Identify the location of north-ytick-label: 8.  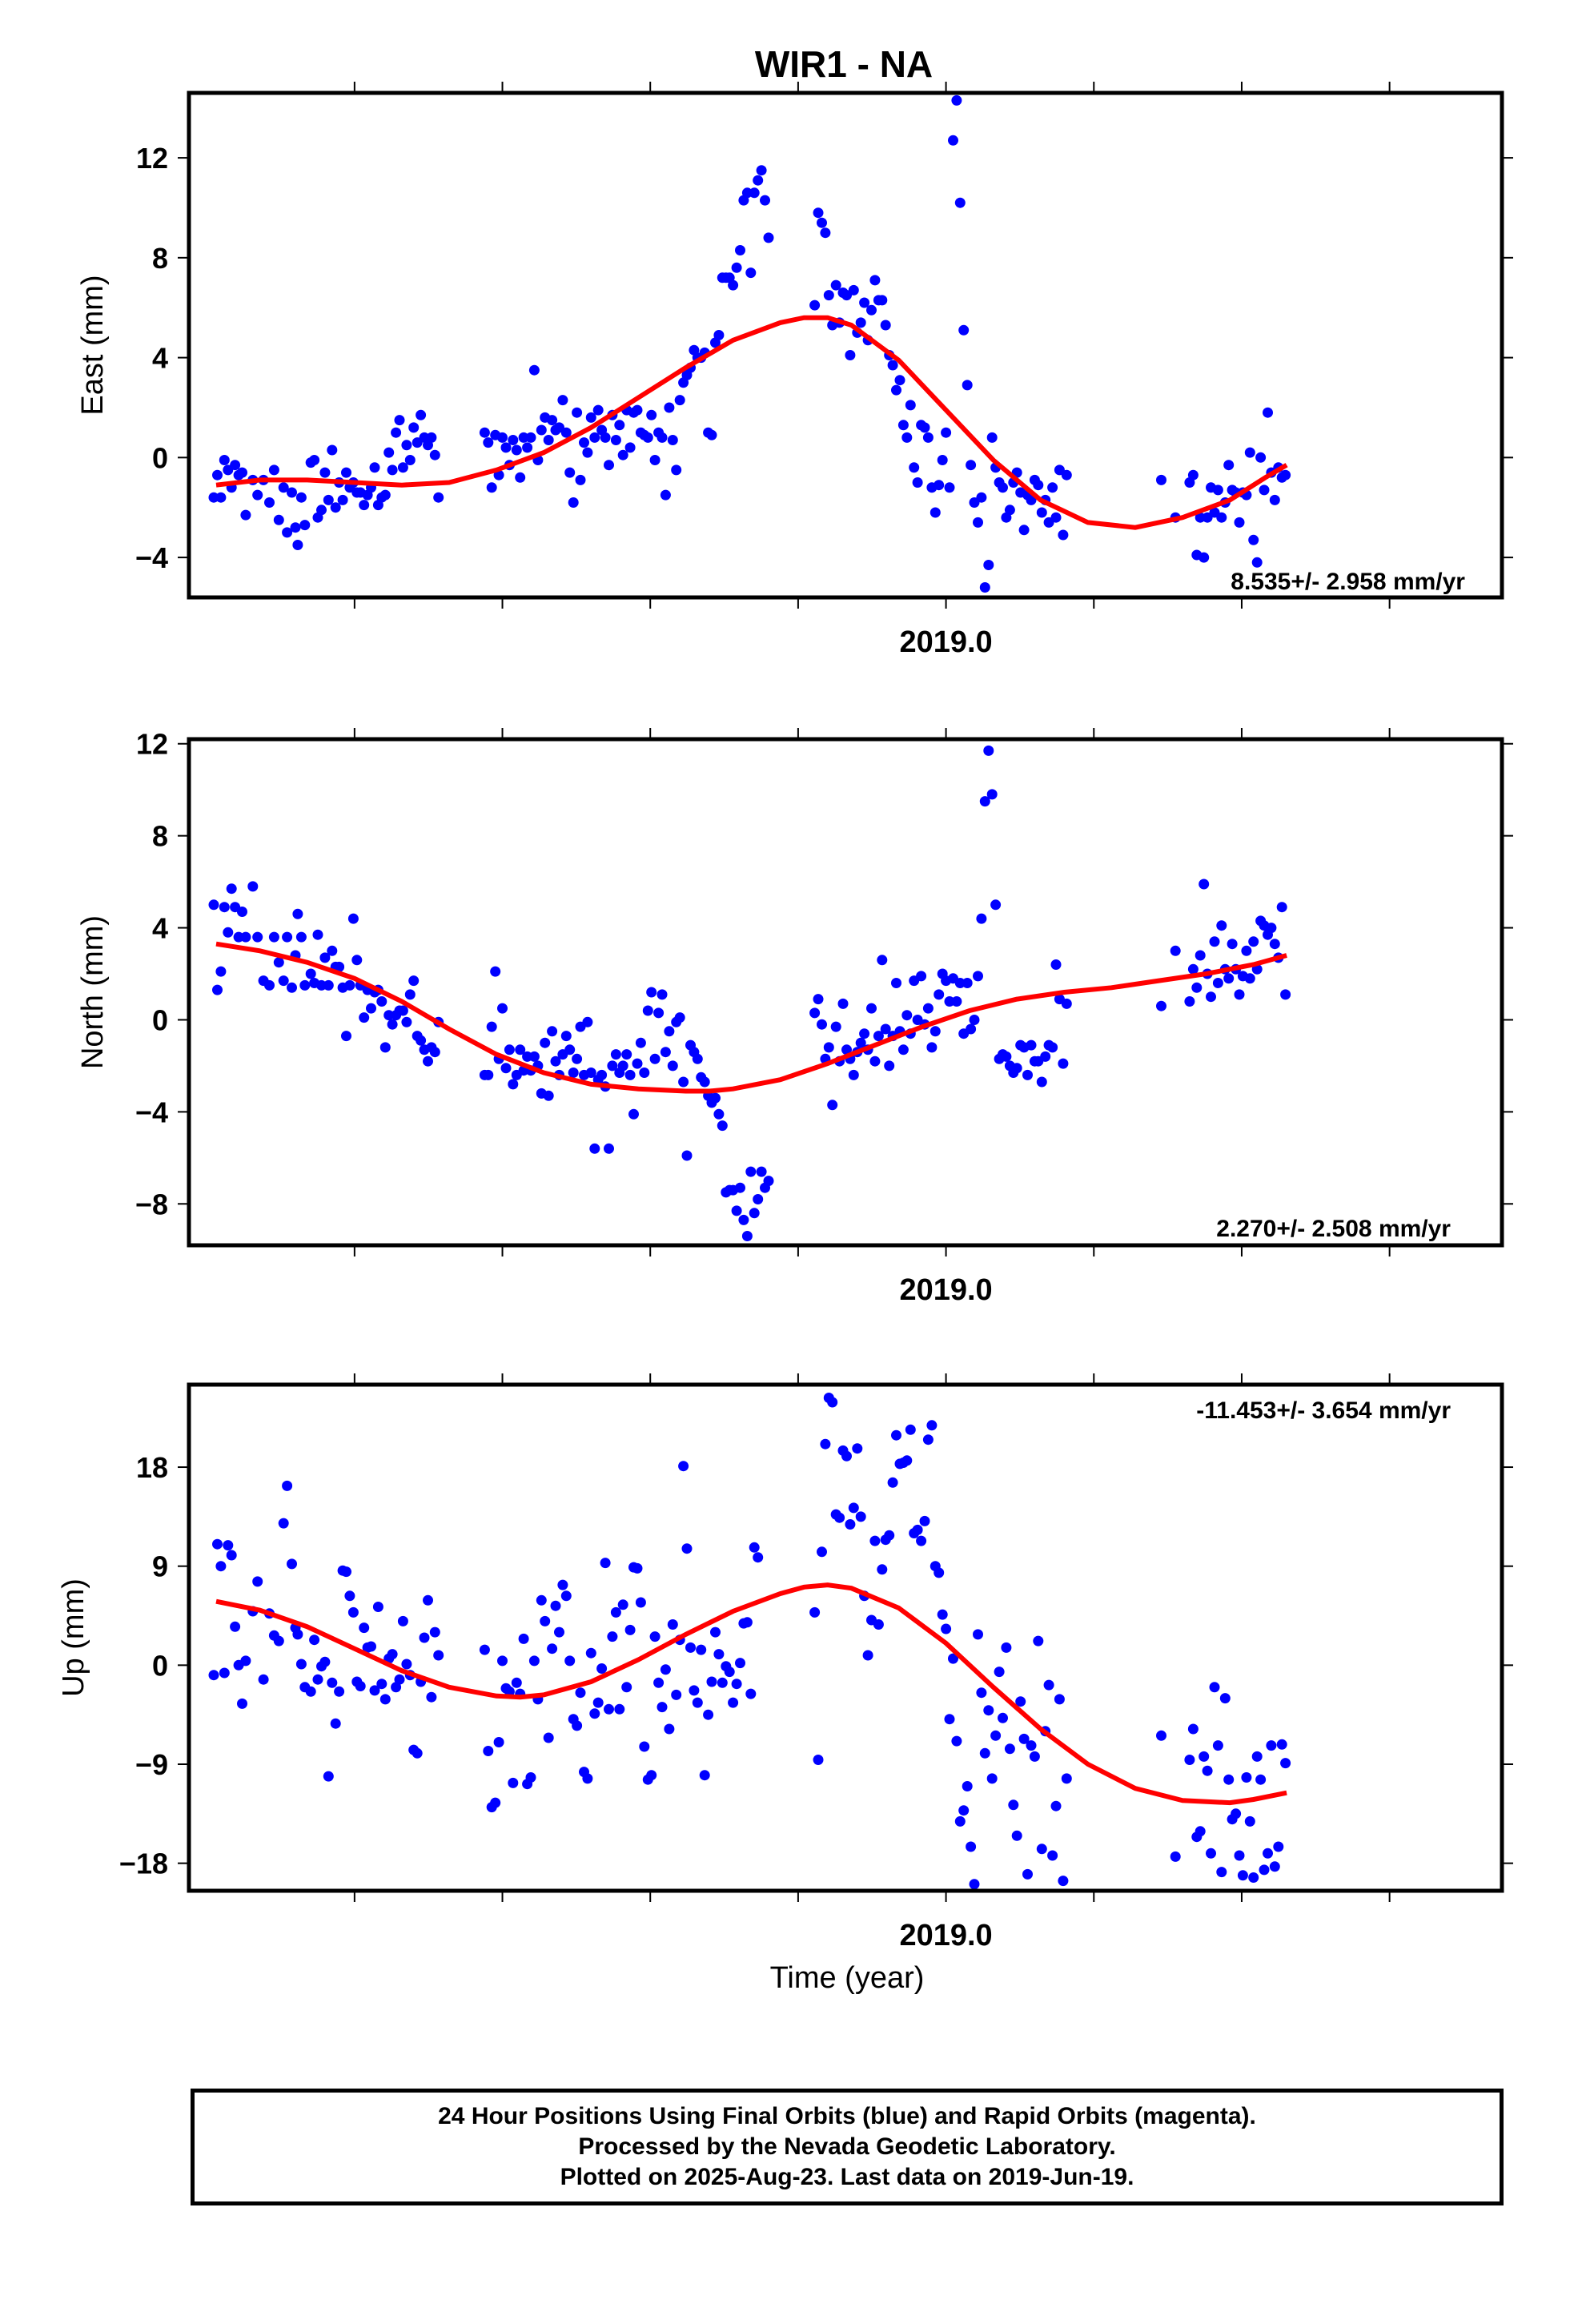
(160, 837).